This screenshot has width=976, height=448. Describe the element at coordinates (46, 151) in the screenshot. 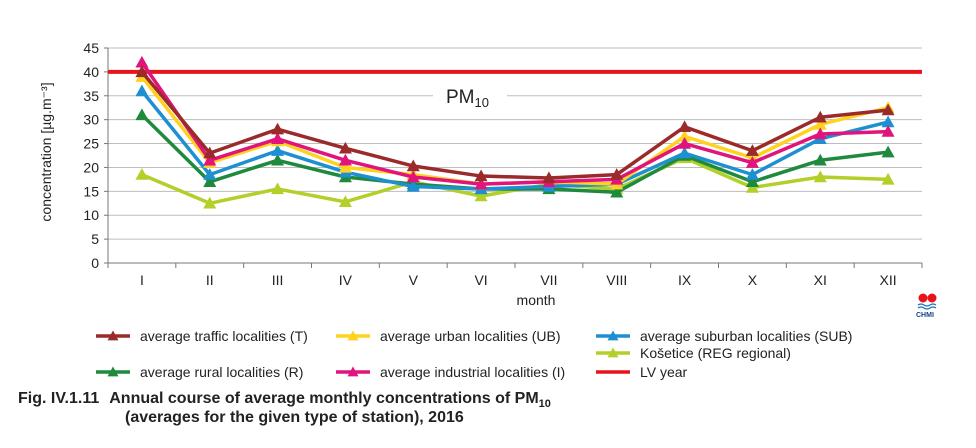

I see `y-axis-label: concentration [µg.m⁻³]` at that location.